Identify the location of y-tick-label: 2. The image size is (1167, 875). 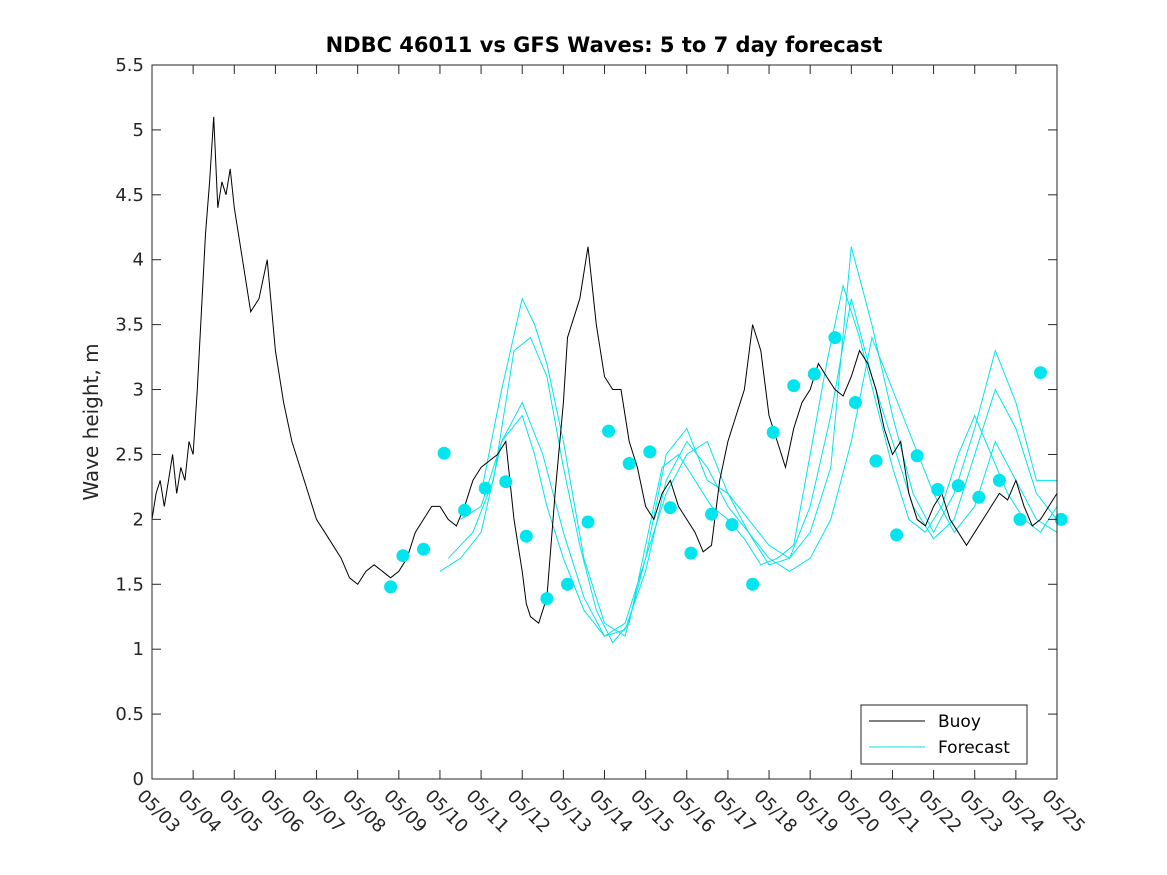
(138, 519).